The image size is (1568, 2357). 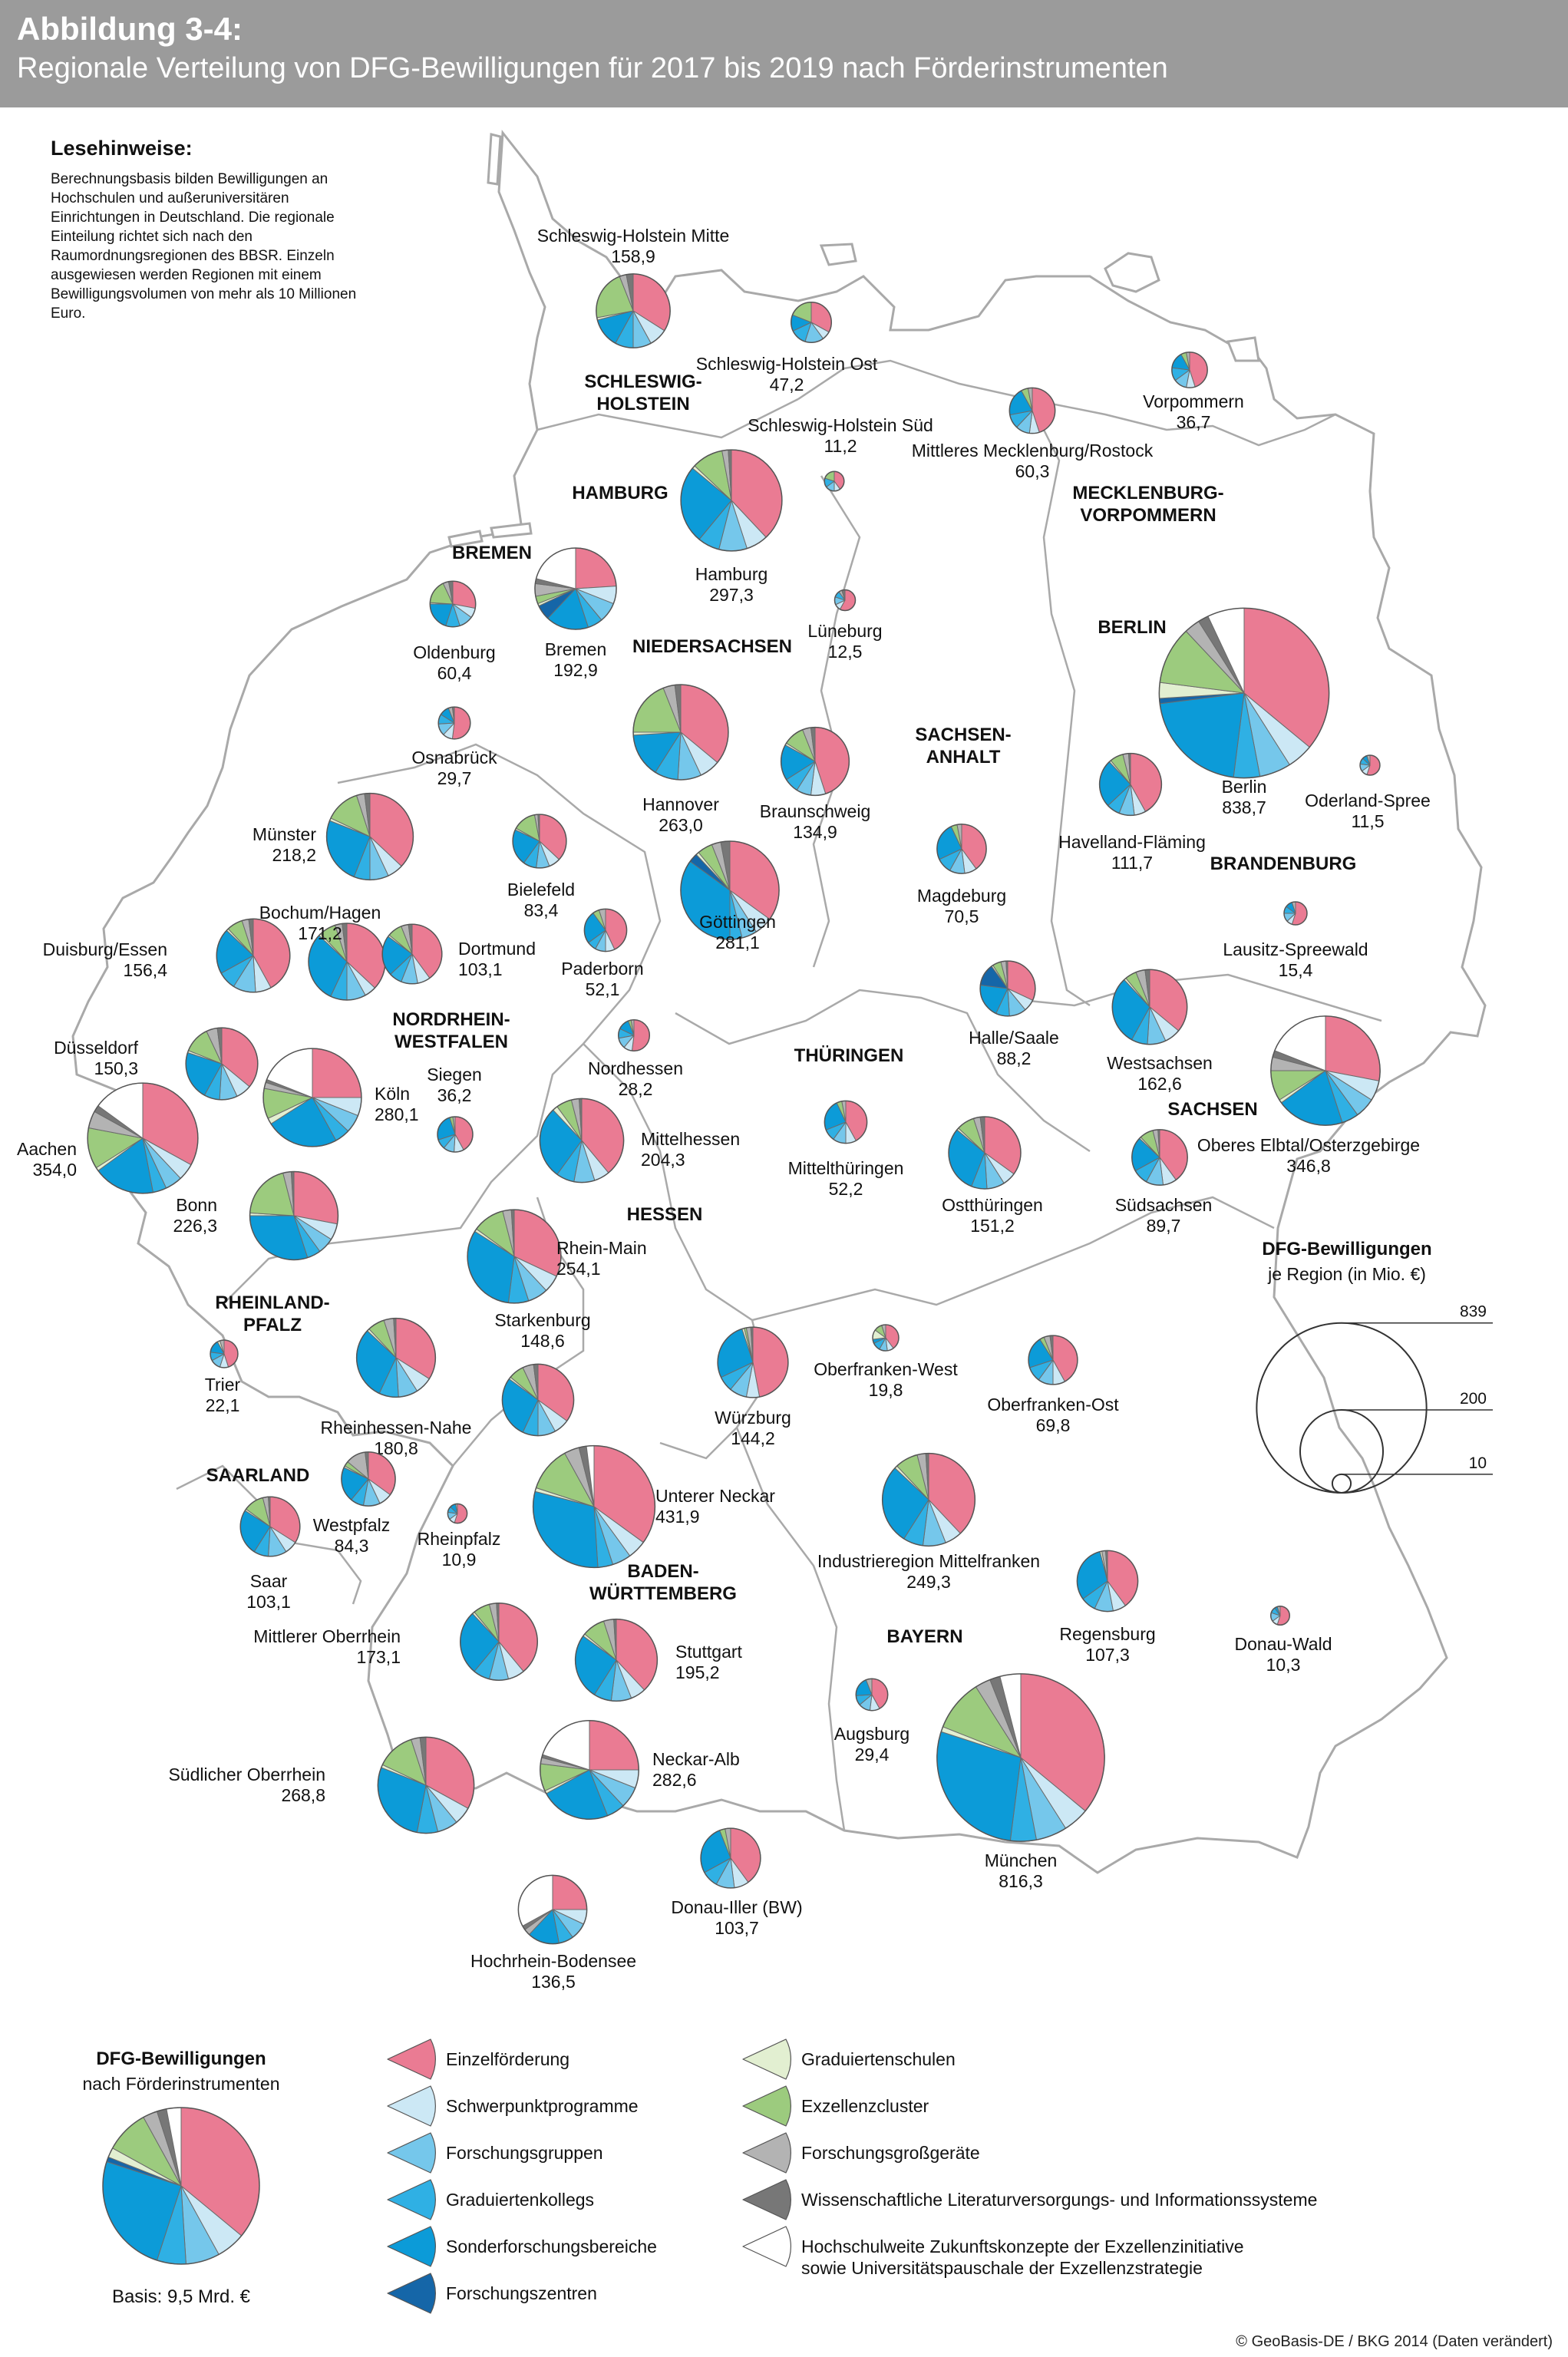 What do you see at coordinates (681, 825) in the screenshot?
I see `region-value-hannover: 263,0` at bounding box center [681, 825].